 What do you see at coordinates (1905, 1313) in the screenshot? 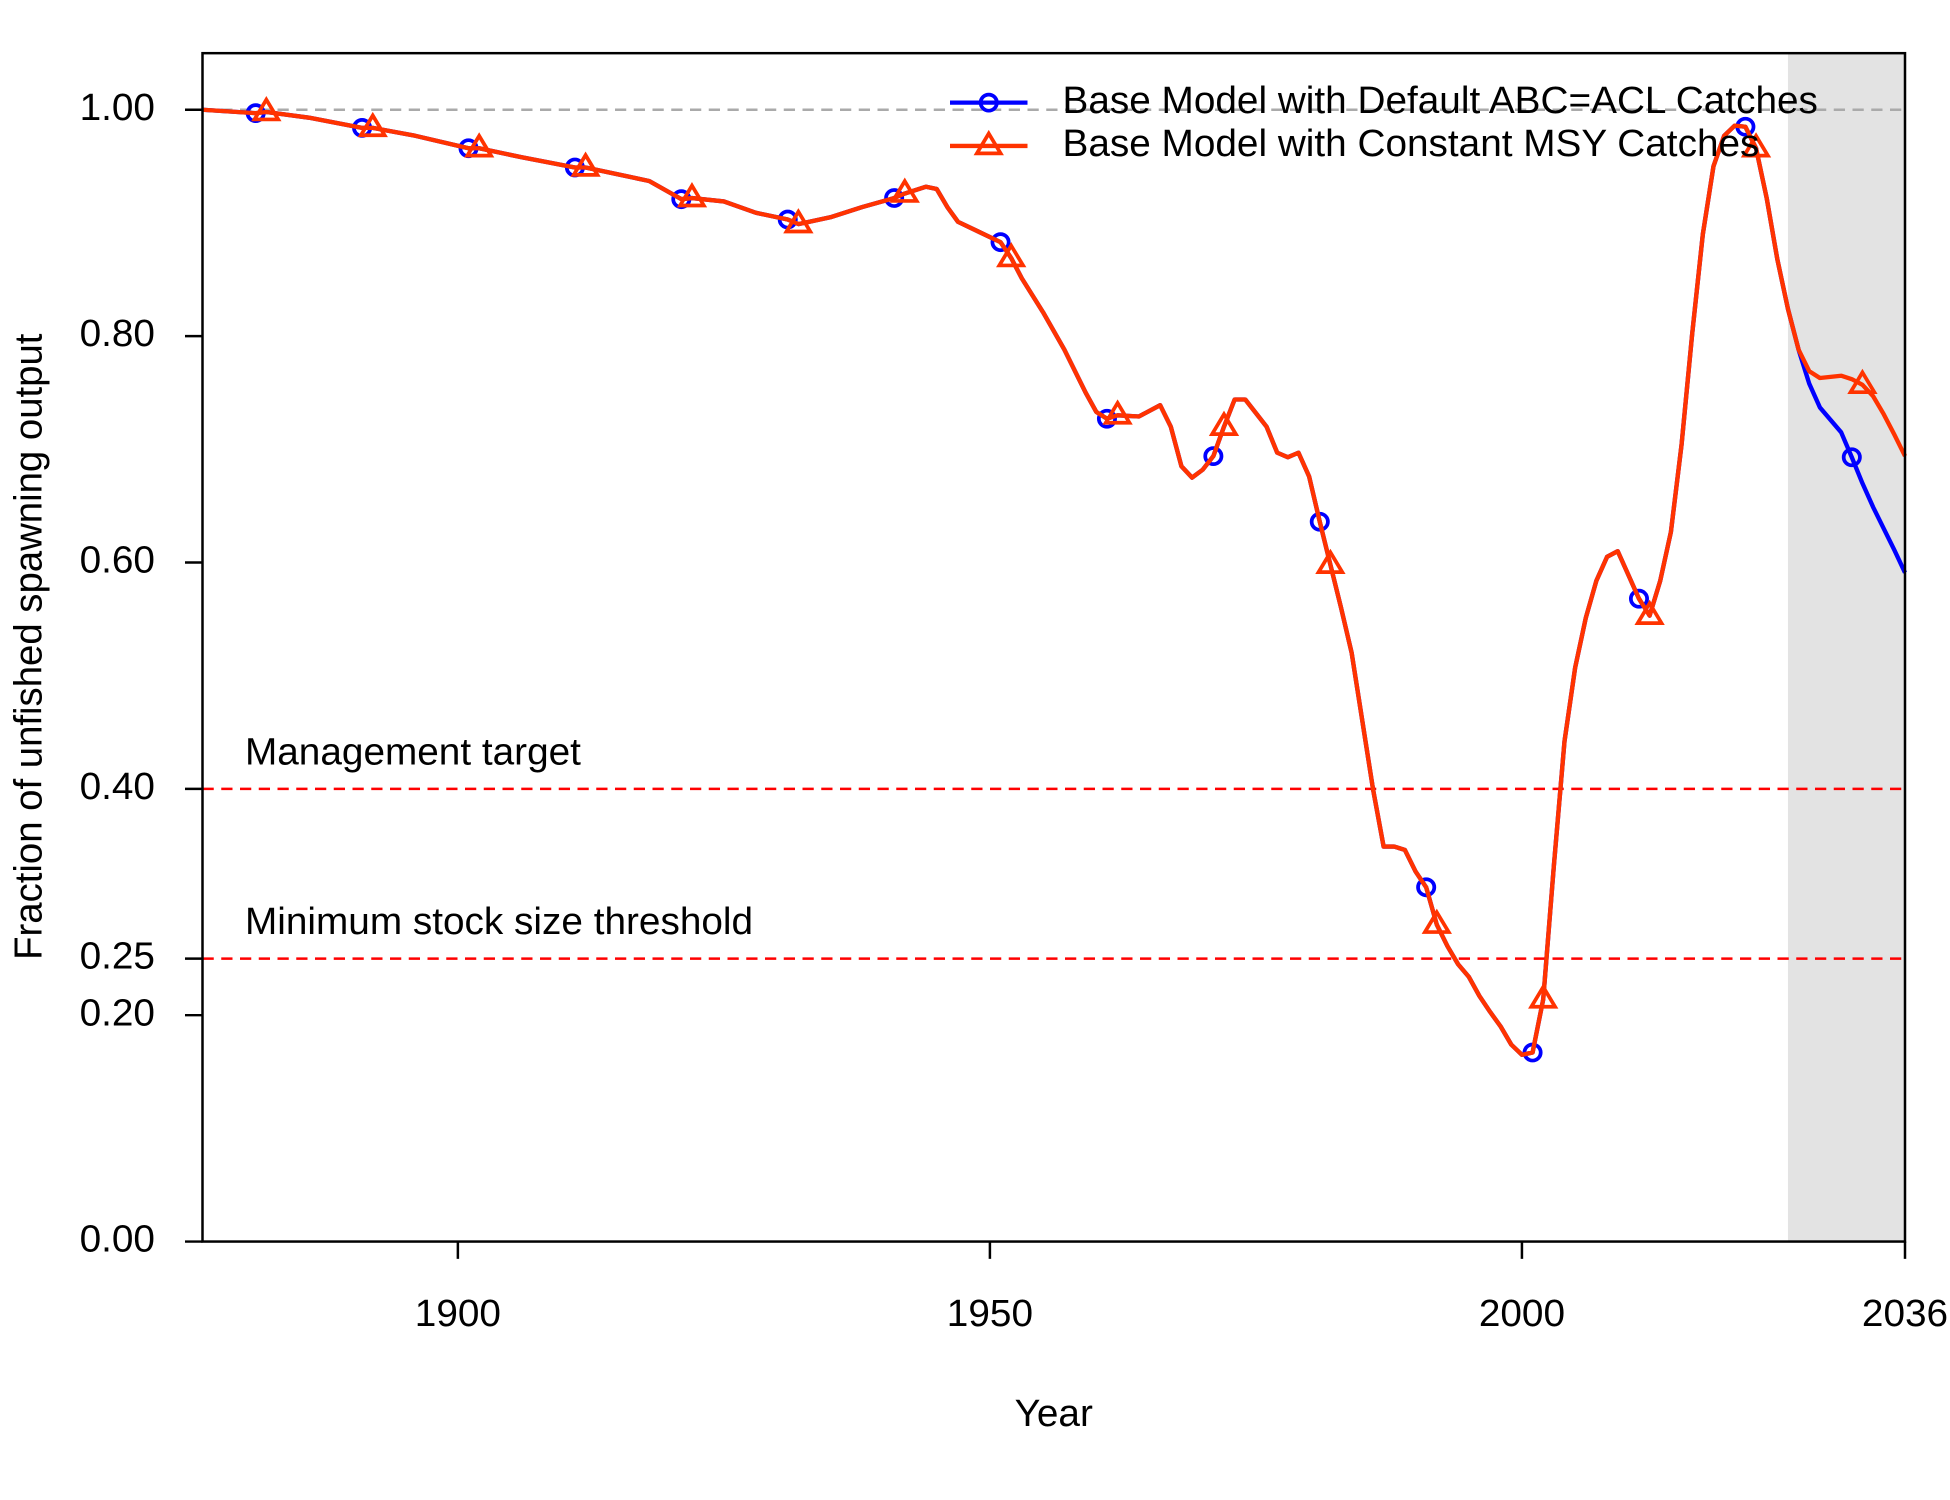
I see `x-tick-label: 2036` at bounding box center [1905, 1313].